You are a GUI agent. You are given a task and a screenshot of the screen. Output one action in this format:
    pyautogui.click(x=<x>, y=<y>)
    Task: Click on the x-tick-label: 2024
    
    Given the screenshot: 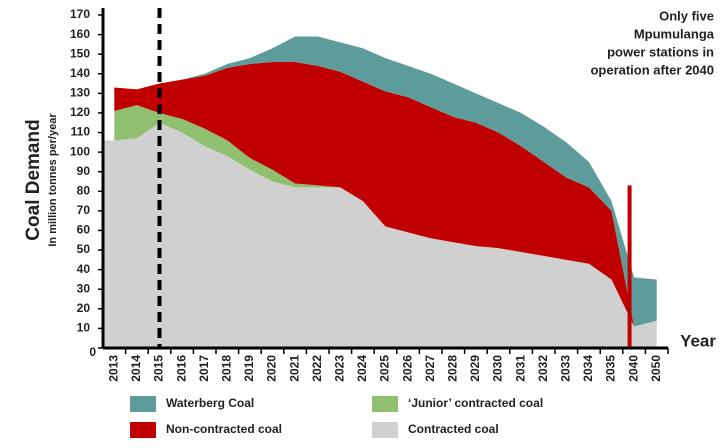 What is the action you would take?
    pyautogui.click(x=362, y=368)
    